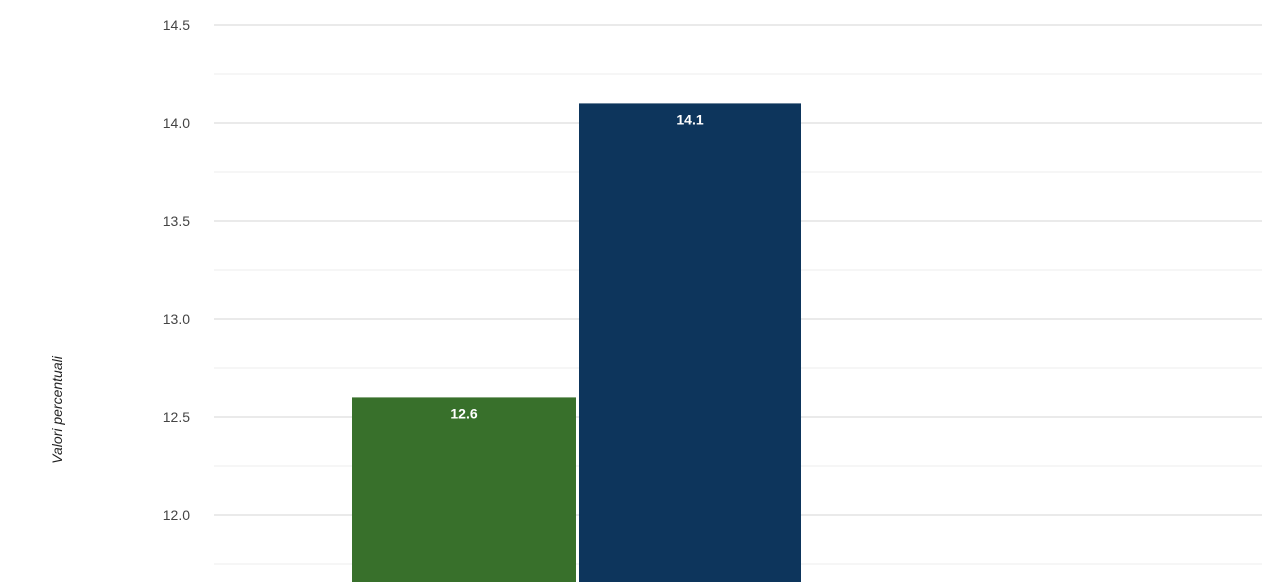 The height and width of the screenshot is (582, 1265). I want to click on bar-value-label: 14.1, so click(689, 119).